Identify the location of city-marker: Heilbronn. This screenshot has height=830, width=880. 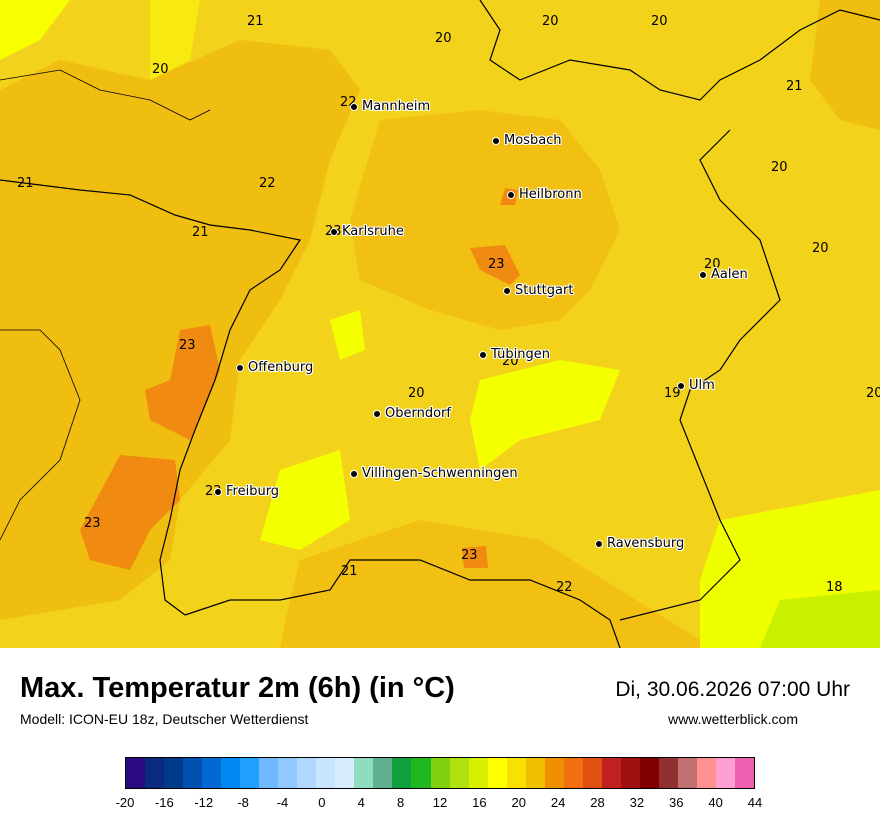
(544, 194).